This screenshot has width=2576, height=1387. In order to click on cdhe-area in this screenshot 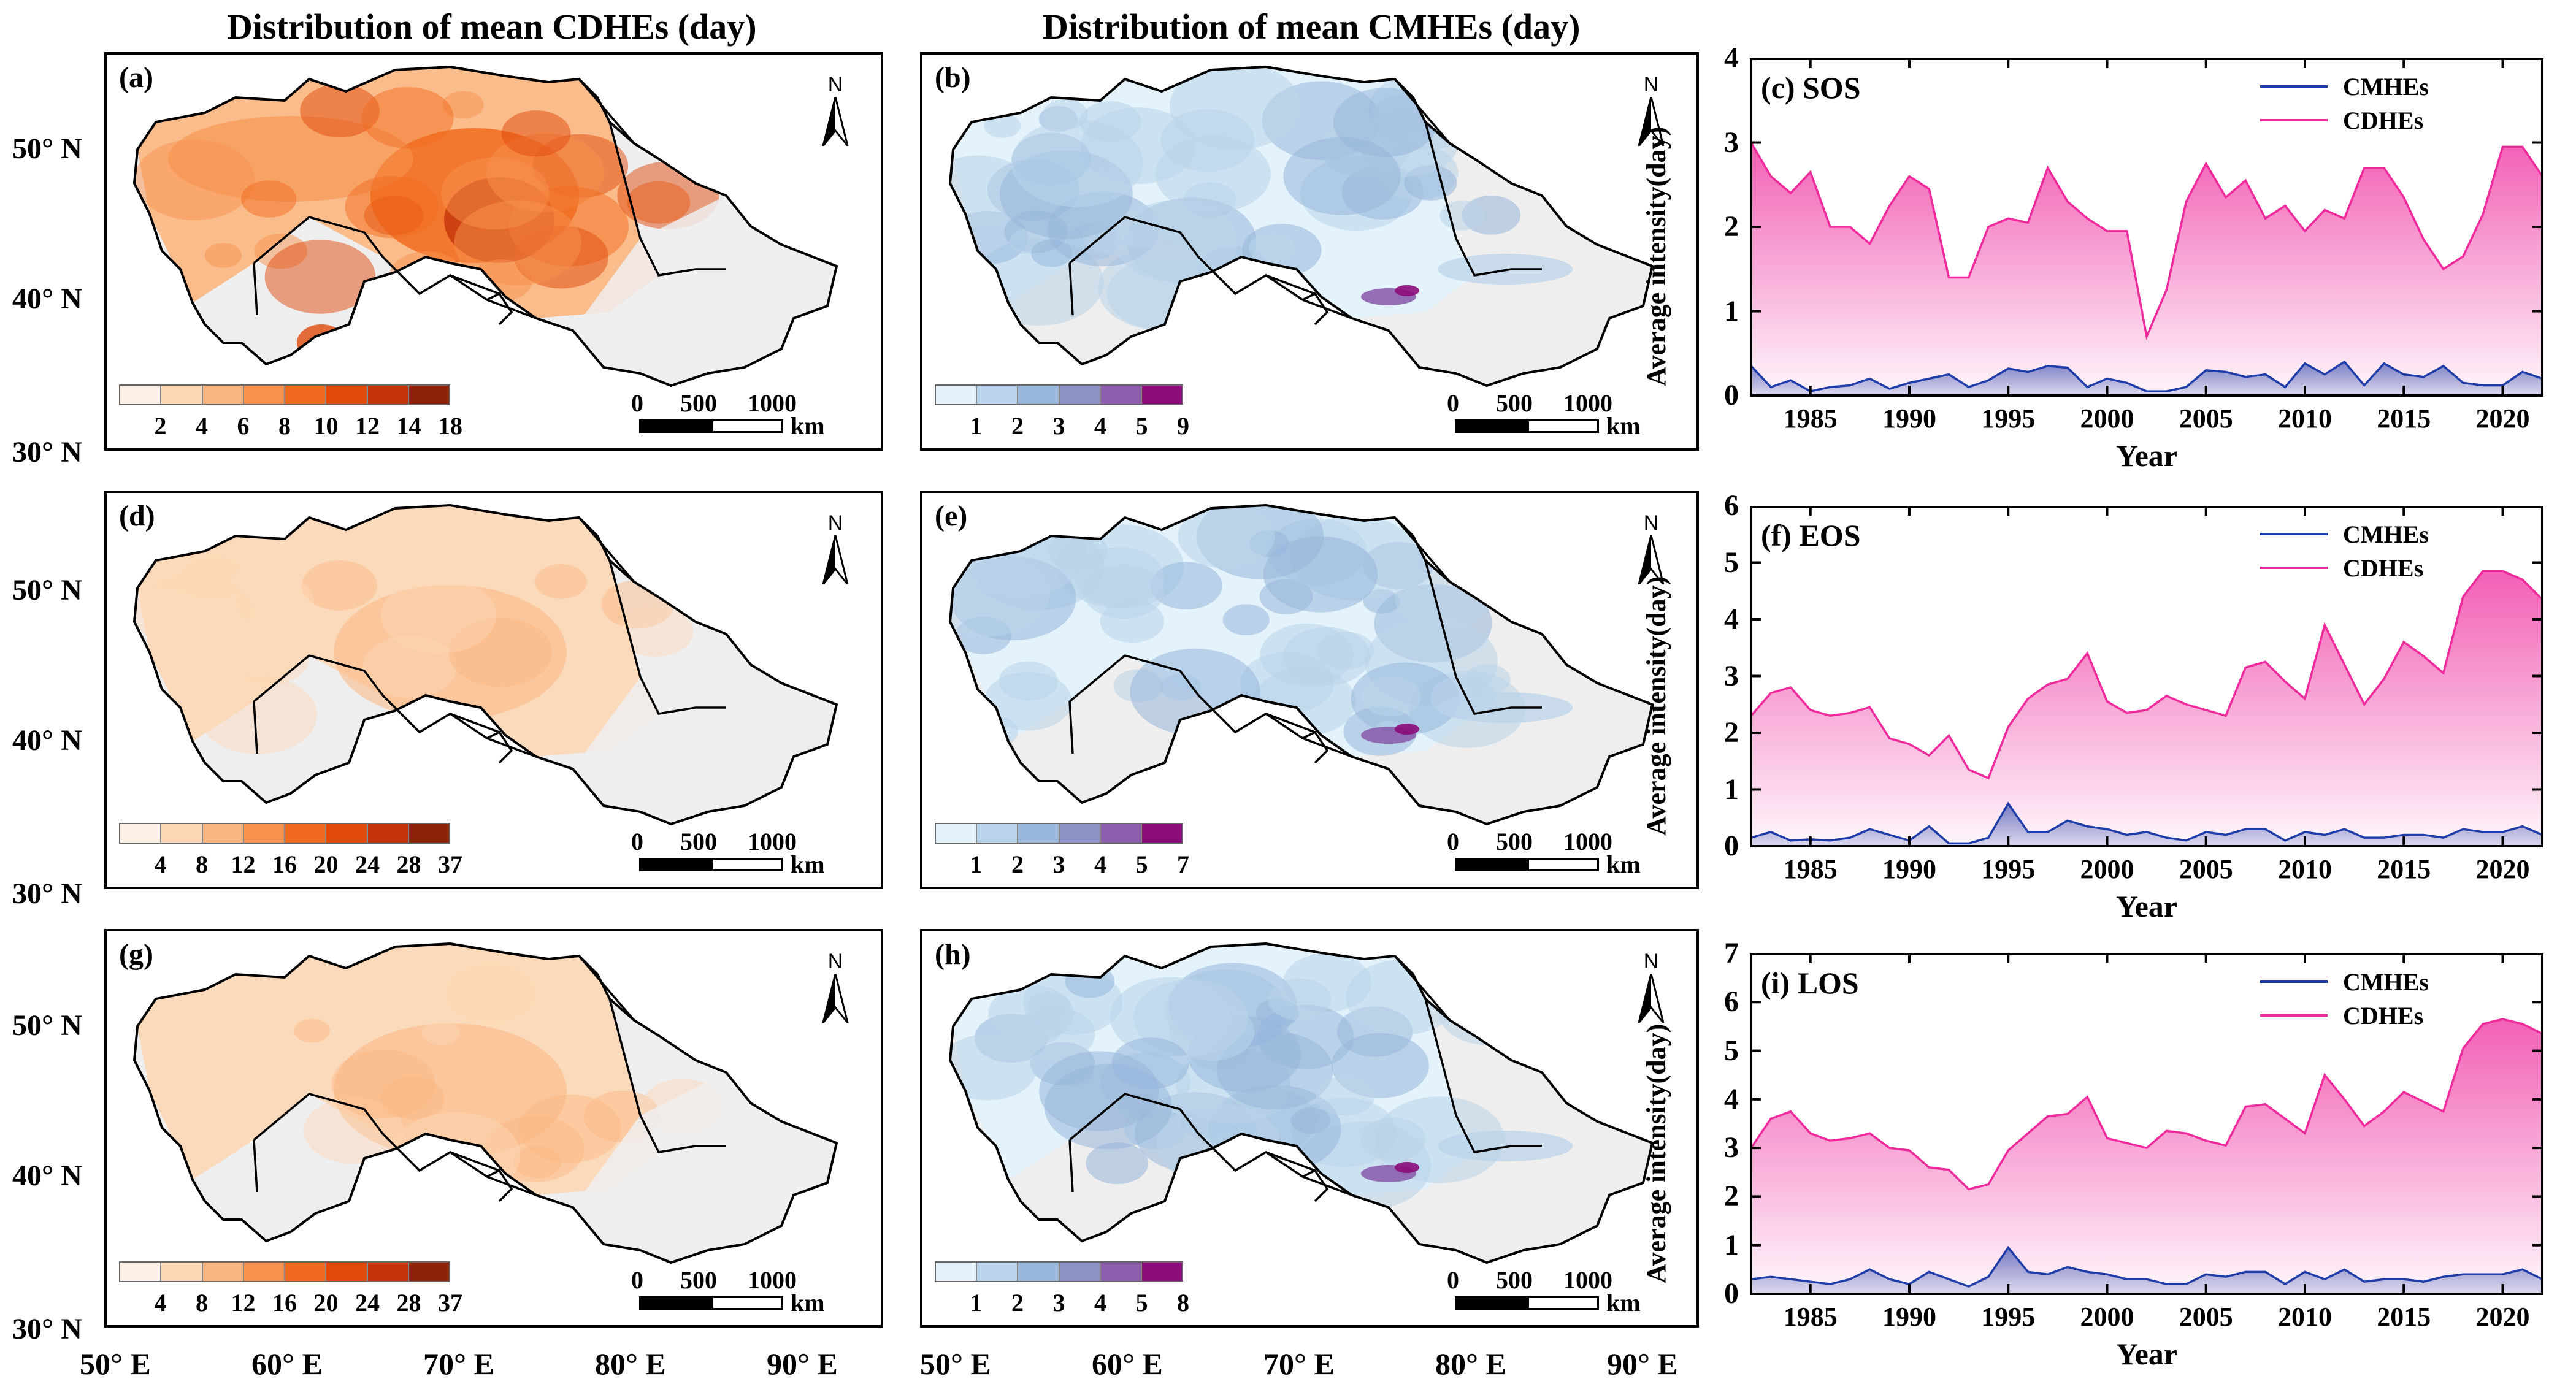, I will do `click(2146, 269)`.